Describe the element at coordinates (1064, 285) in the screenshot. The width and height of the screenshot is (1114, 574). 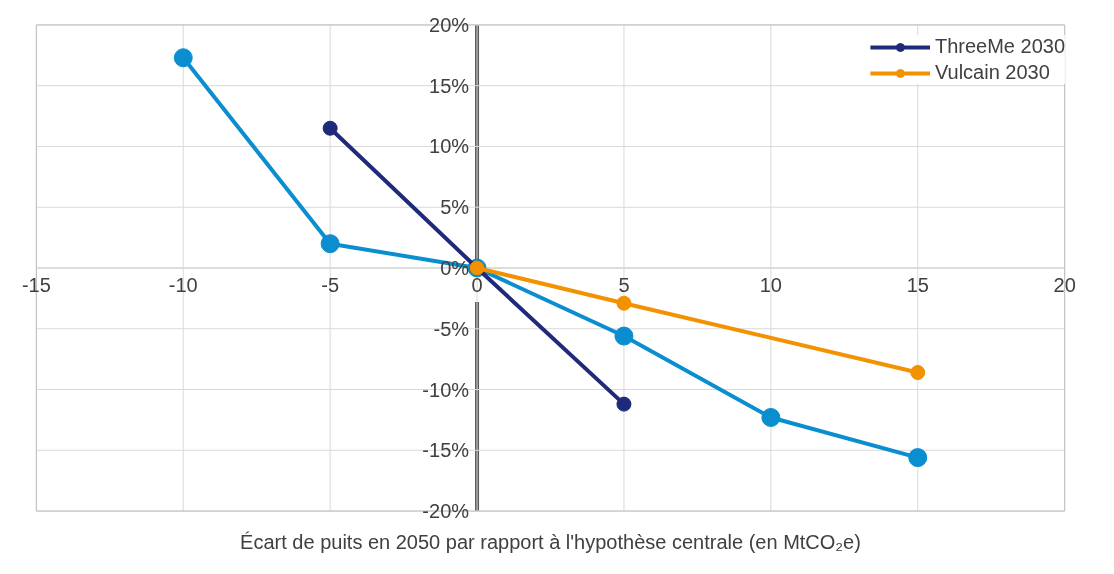
I see `x-tick-label: 20` at that location.